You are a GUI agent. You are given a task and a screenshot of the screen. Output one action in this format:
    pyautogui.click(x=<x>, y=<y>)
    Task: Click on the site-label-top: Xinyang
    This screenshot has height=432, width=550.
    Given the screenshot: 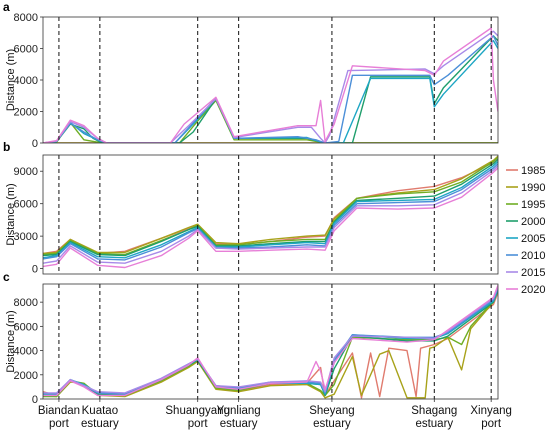 What is the action you would take?
    pyautogui.click(x=491, y=411)
    